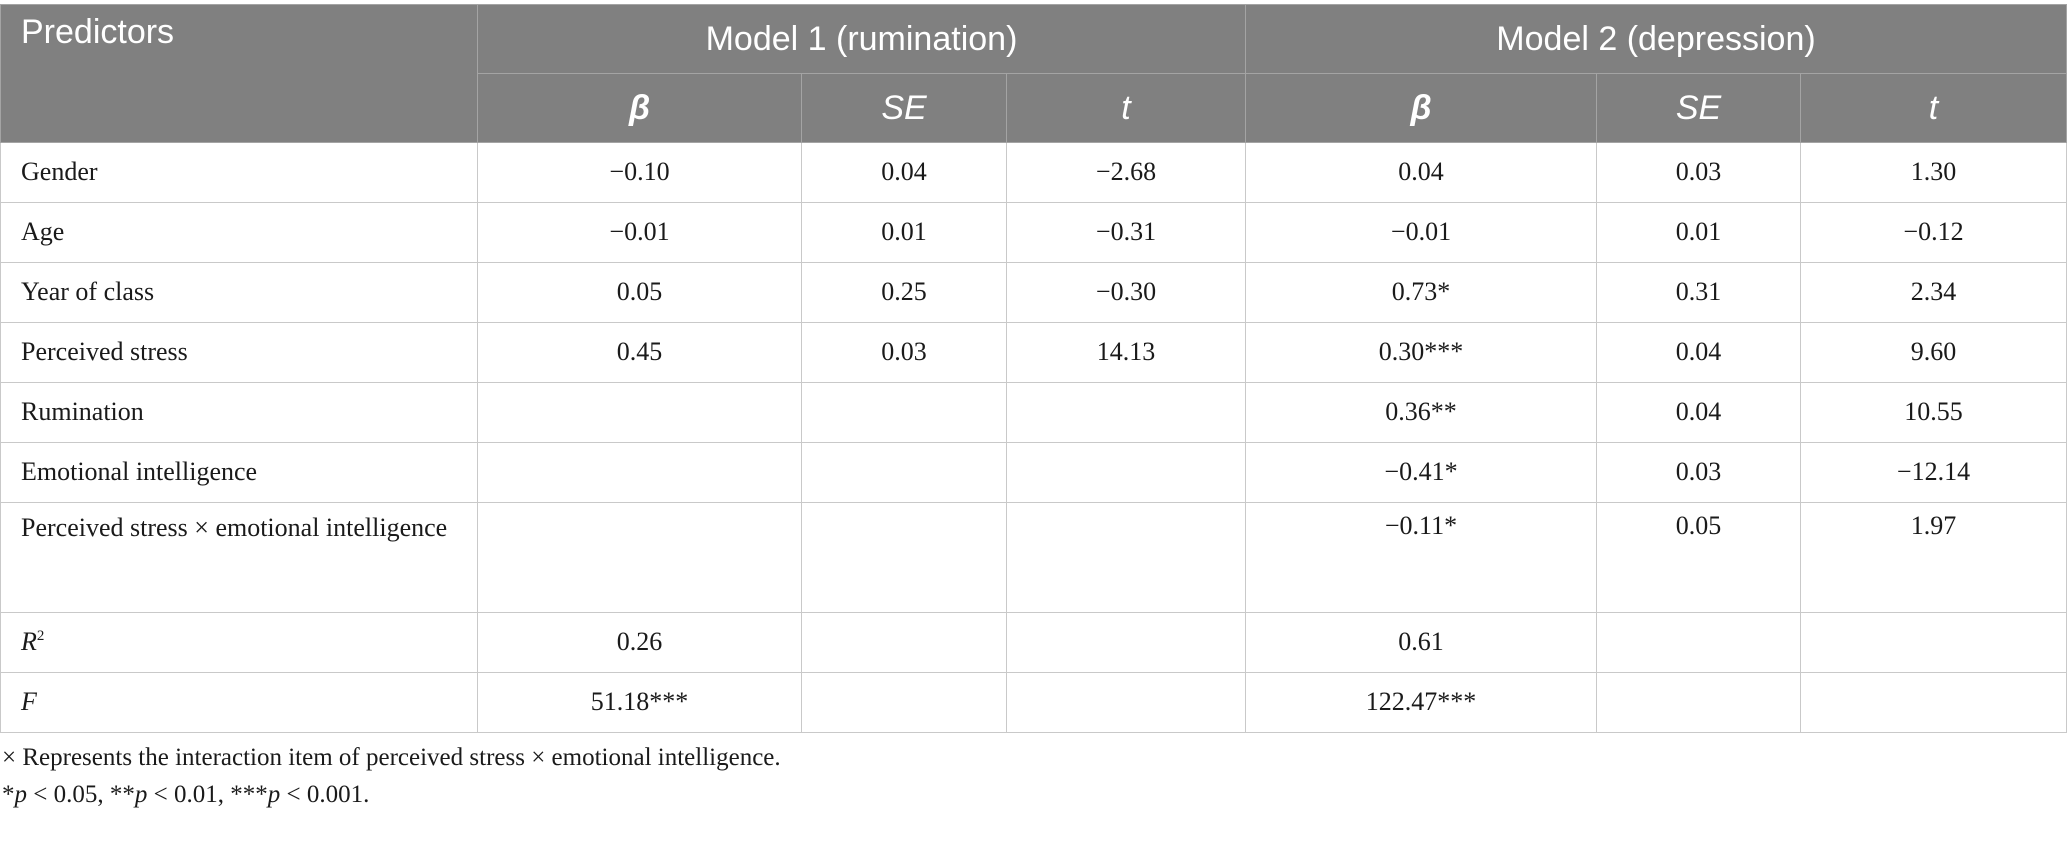 The image size is (2067, 841). Describe the element at coordinates (1421, 642) in the screenshot. I see `m2-r2-cell: 0.61` at that location.